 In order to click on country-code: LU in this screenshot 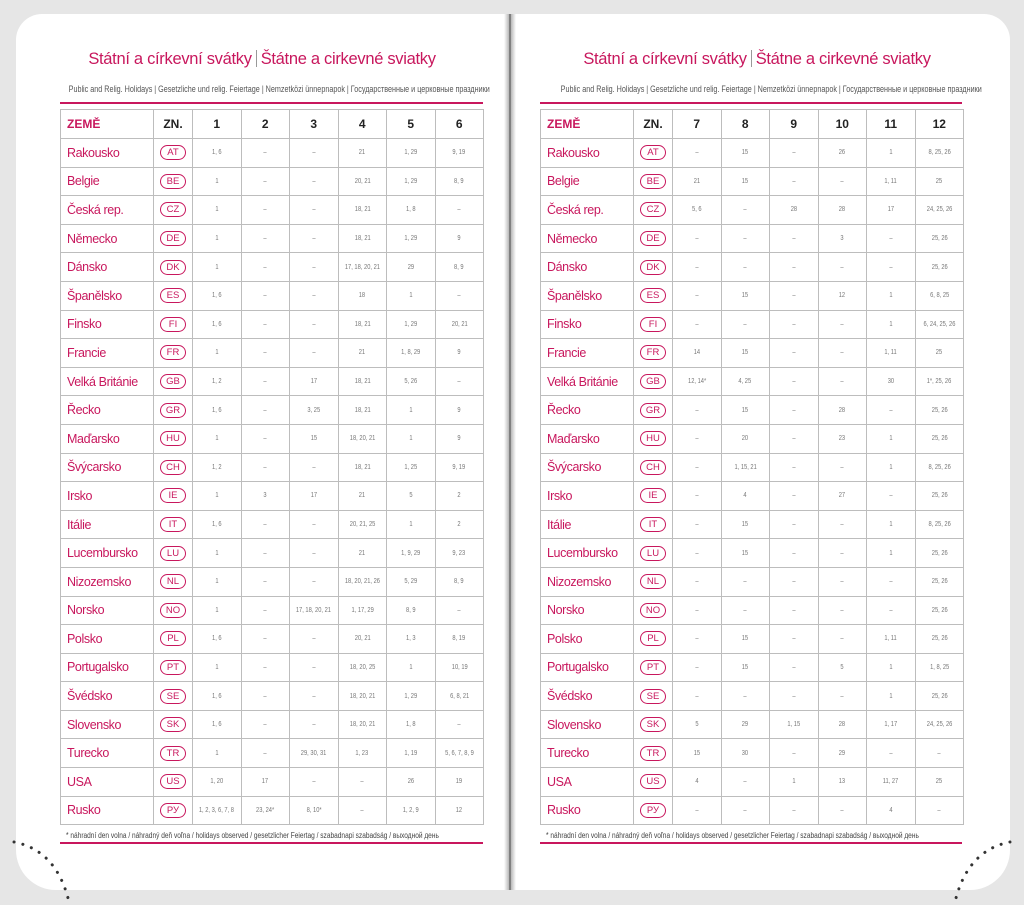, I will do `click(653, 553)`.